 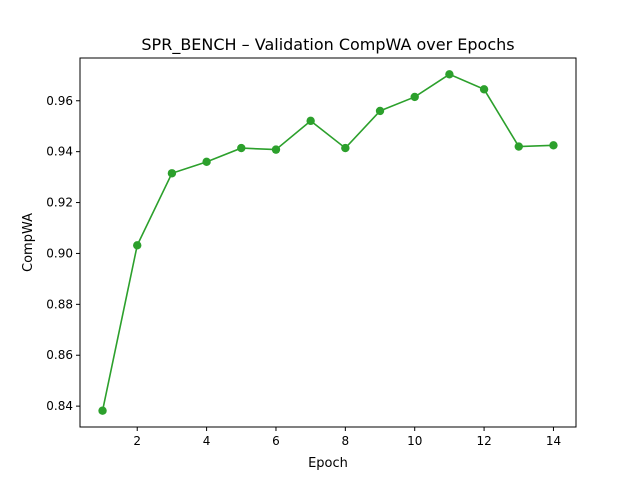 I want to click on y-tick-label: 0.92, so click(x=59, y=203).